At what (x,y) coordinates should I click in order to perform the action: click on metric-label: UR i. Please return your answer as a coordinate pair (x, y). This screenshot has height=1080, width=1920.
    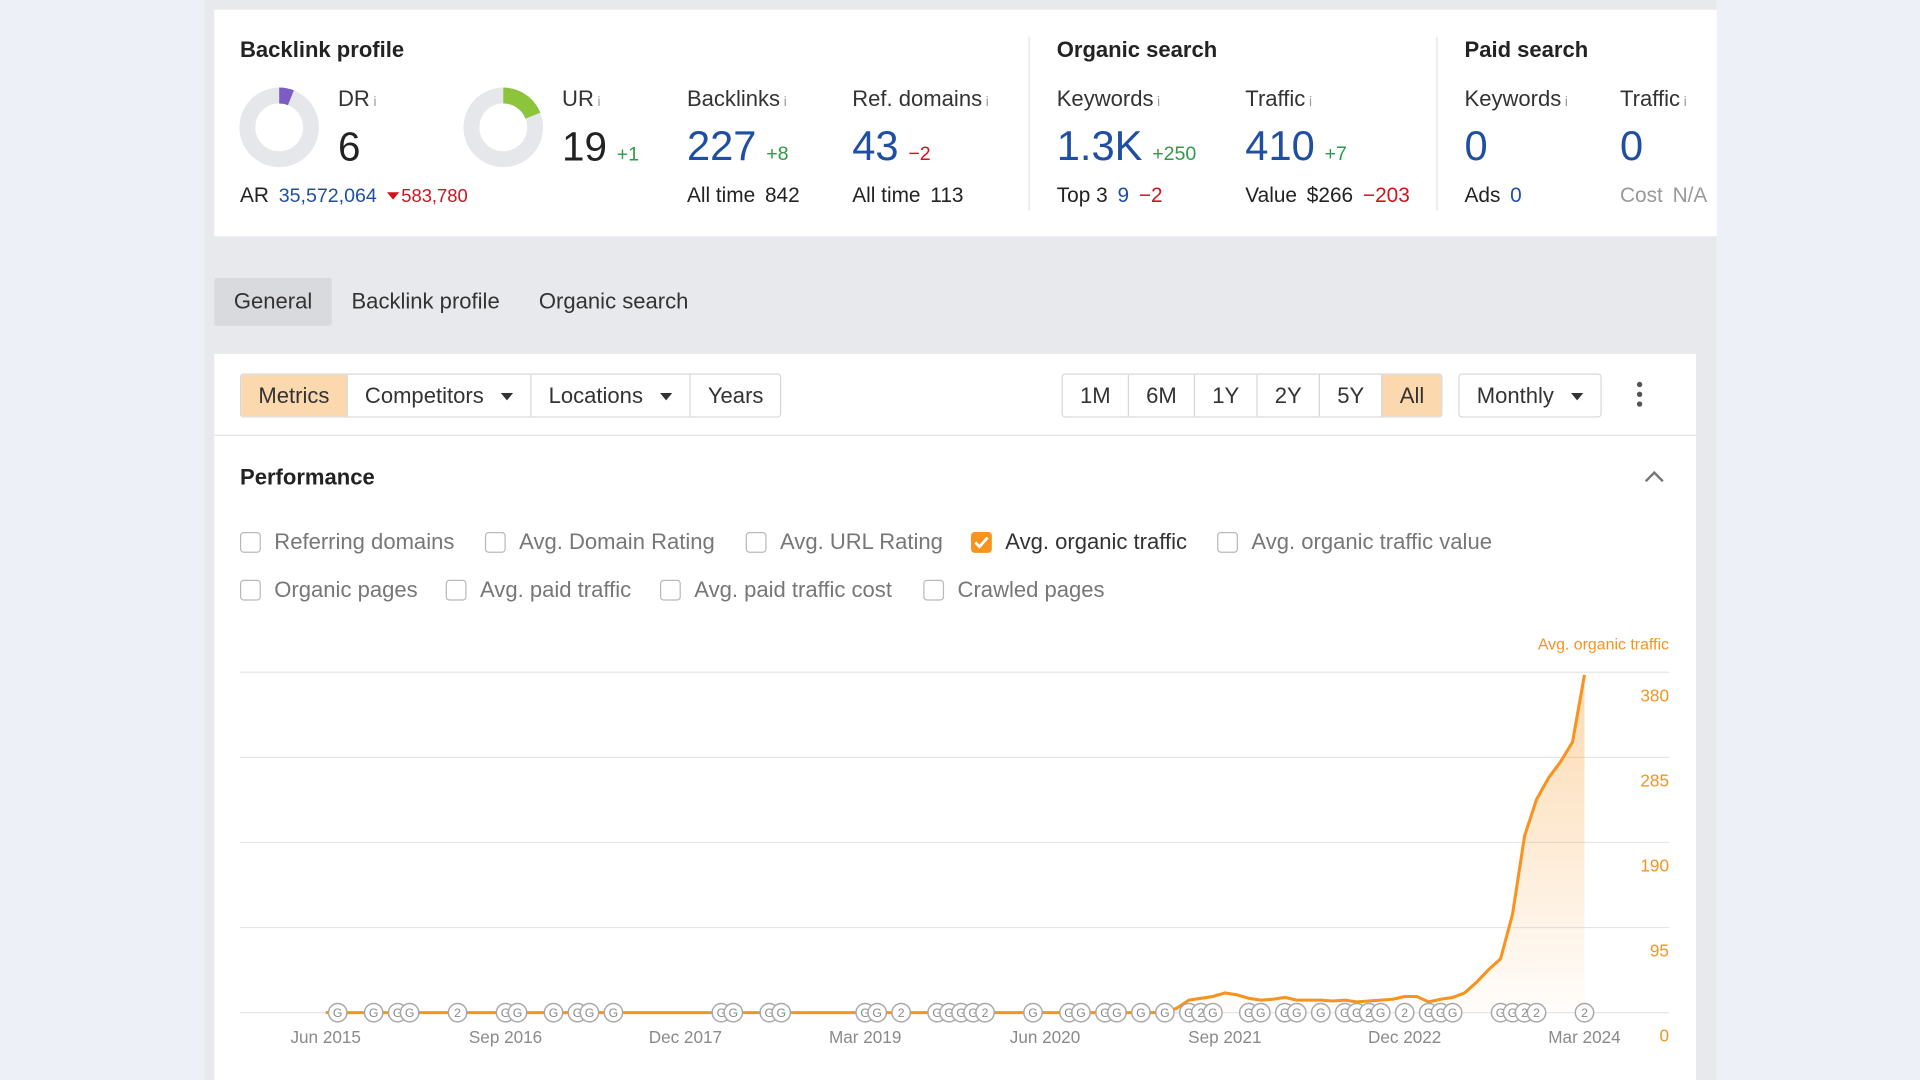
    Looking at the image, I should click on (581, 99).